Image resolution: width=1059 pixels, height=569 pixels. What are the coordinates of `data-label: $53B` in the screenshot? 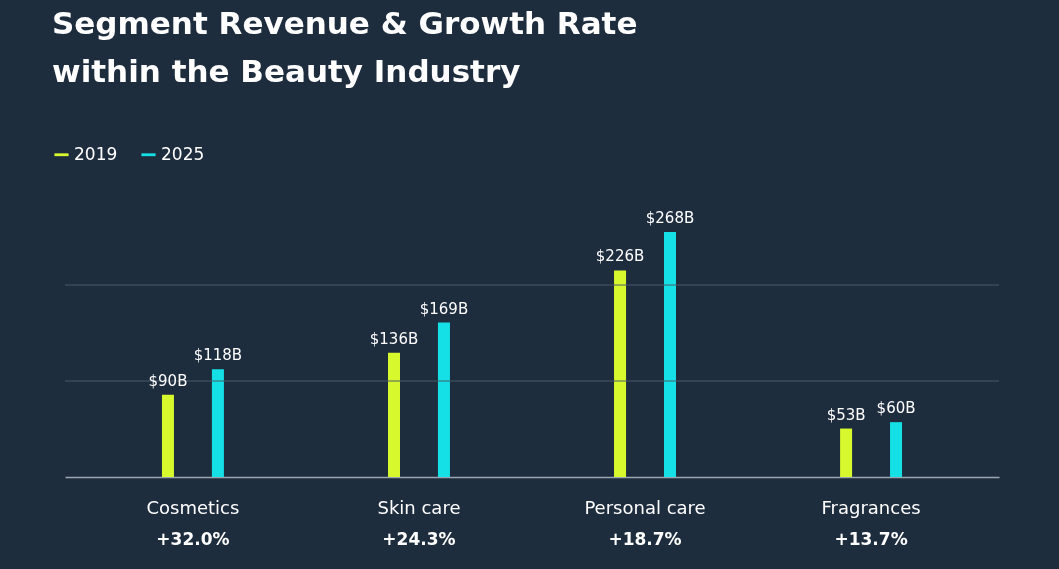 It's located at (846, 414).